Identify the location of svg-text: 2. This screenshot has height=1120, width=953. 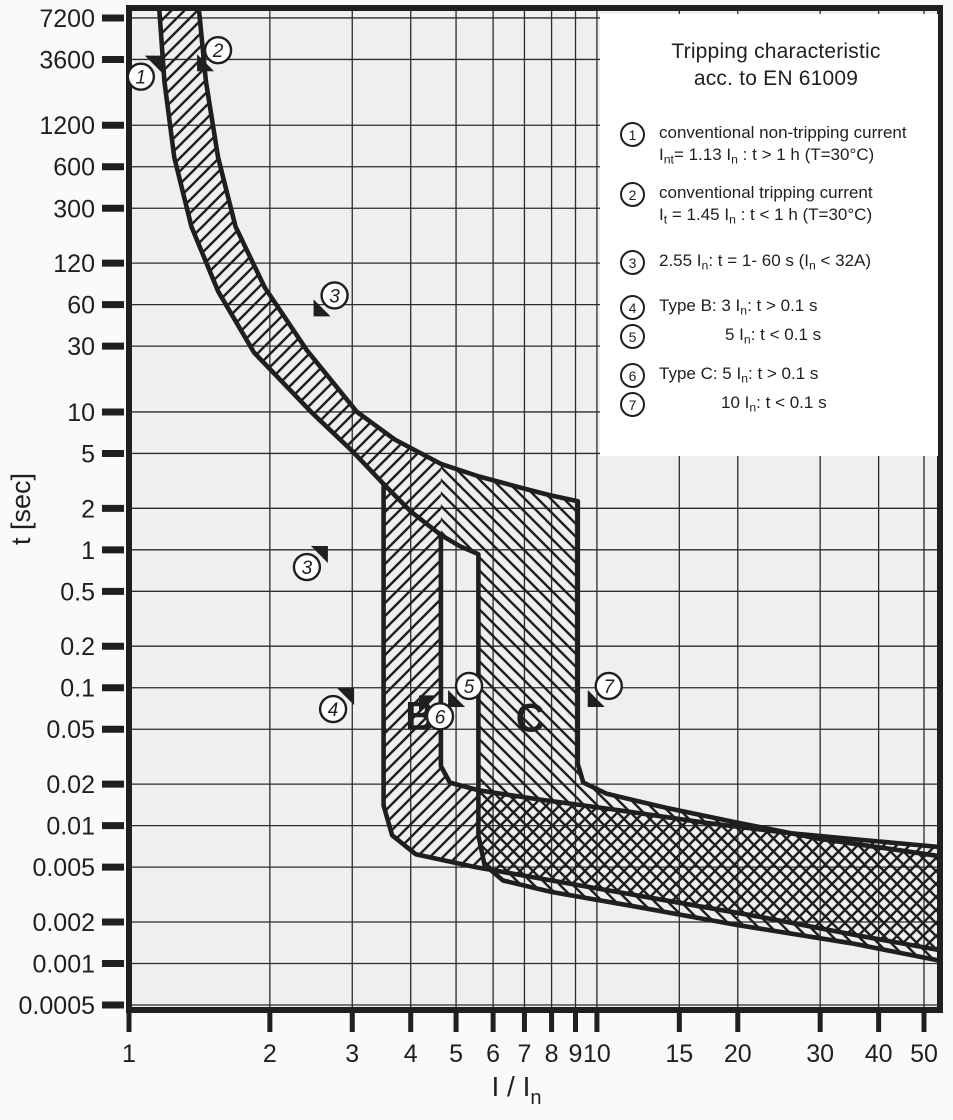
(218, 51).